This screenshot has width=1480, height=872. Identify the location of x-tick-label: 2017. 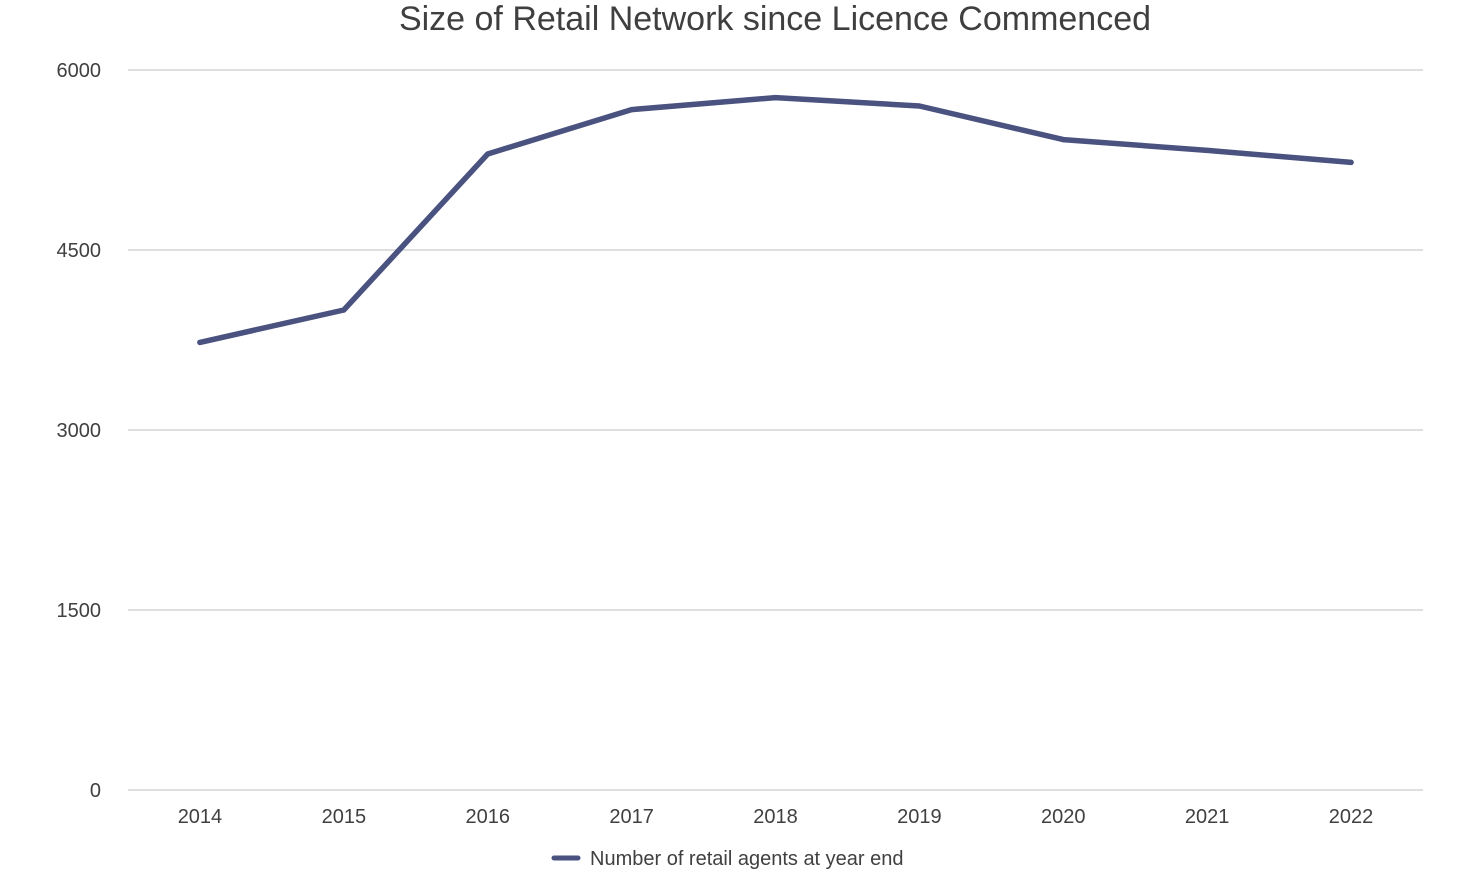
(631, 817).